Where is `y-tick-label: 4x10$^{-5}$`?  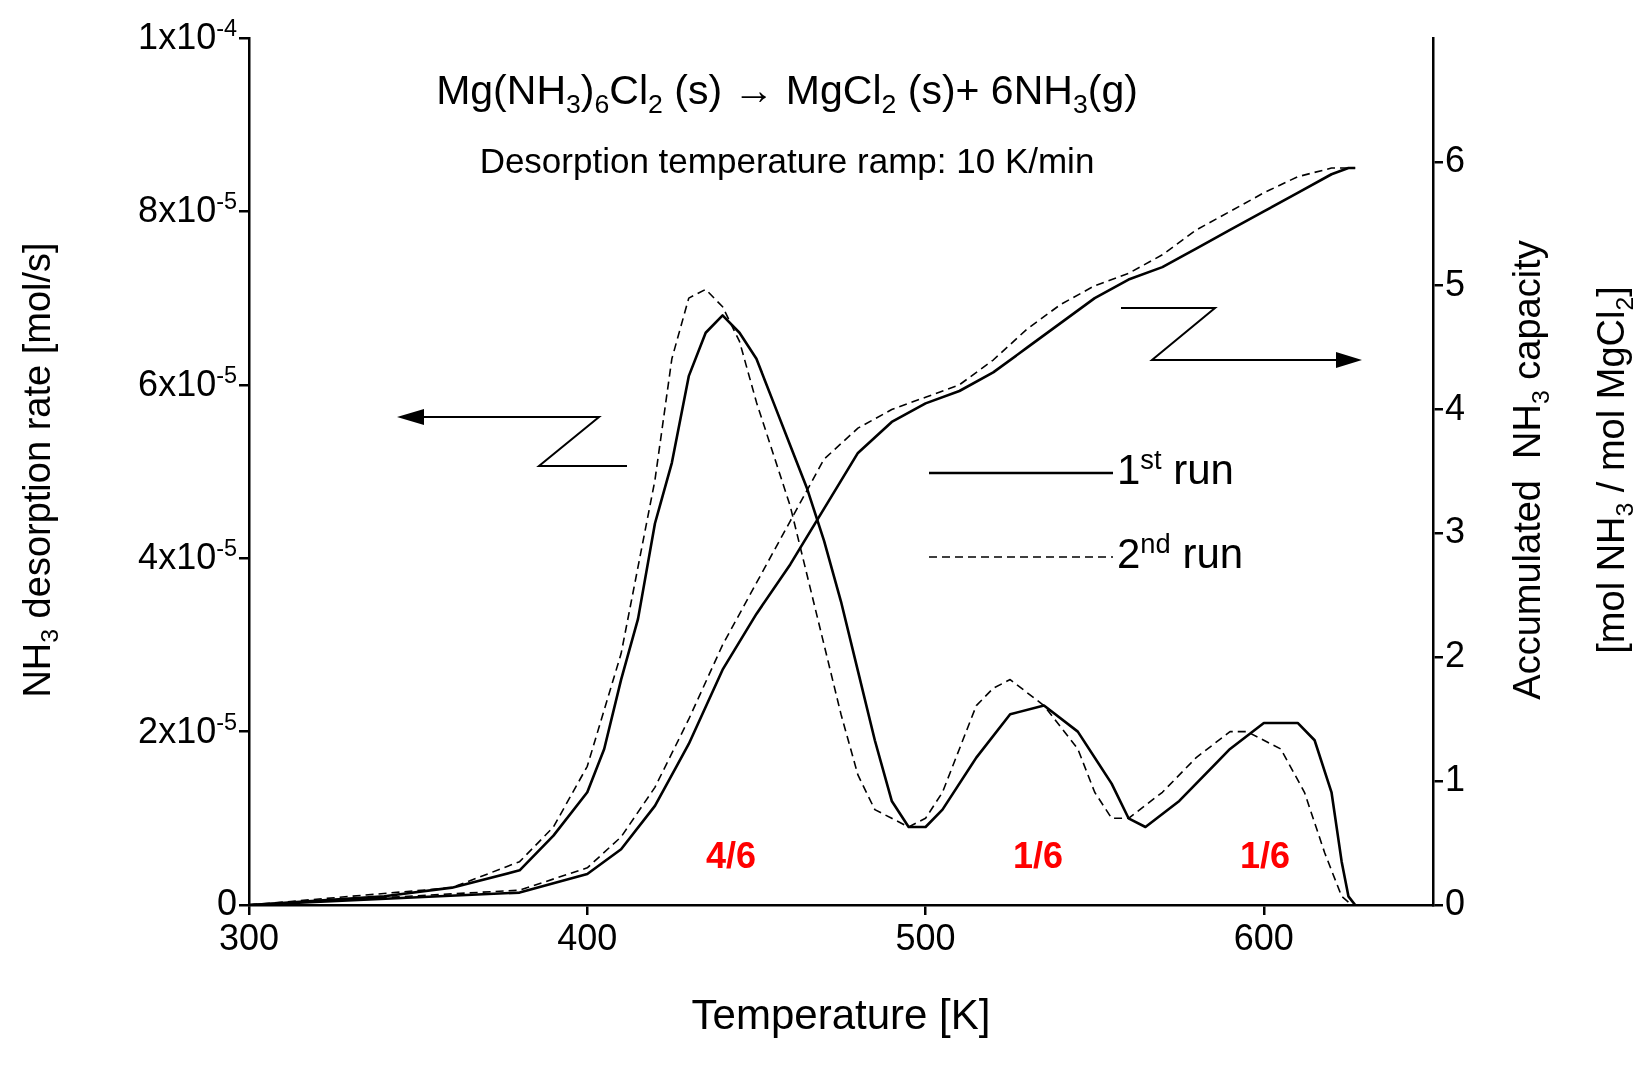 y-tick-label: 4x10$^{-5}$ is located at coordinates (187, 555).